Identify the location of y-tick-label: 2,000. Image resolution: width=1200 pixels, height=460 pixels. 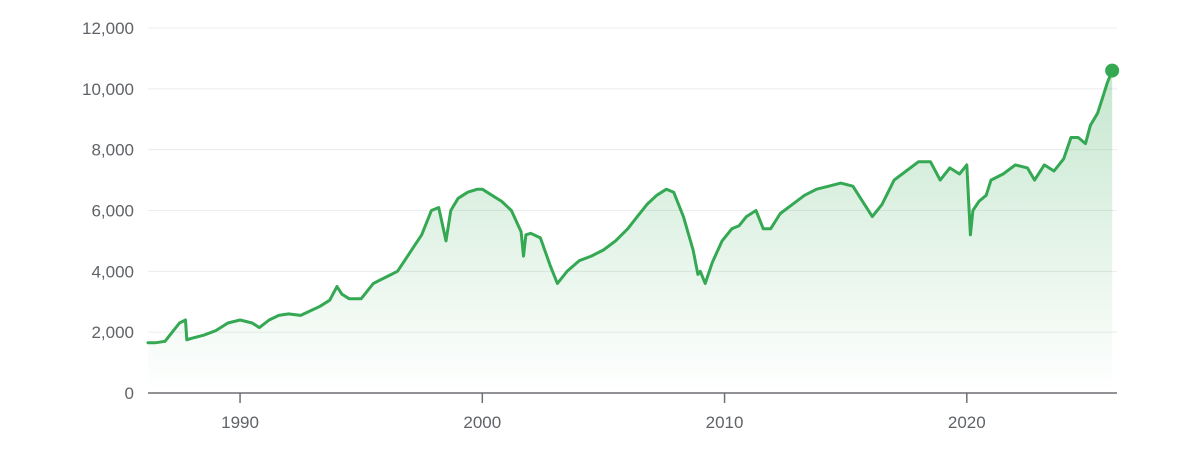
(112, 332).